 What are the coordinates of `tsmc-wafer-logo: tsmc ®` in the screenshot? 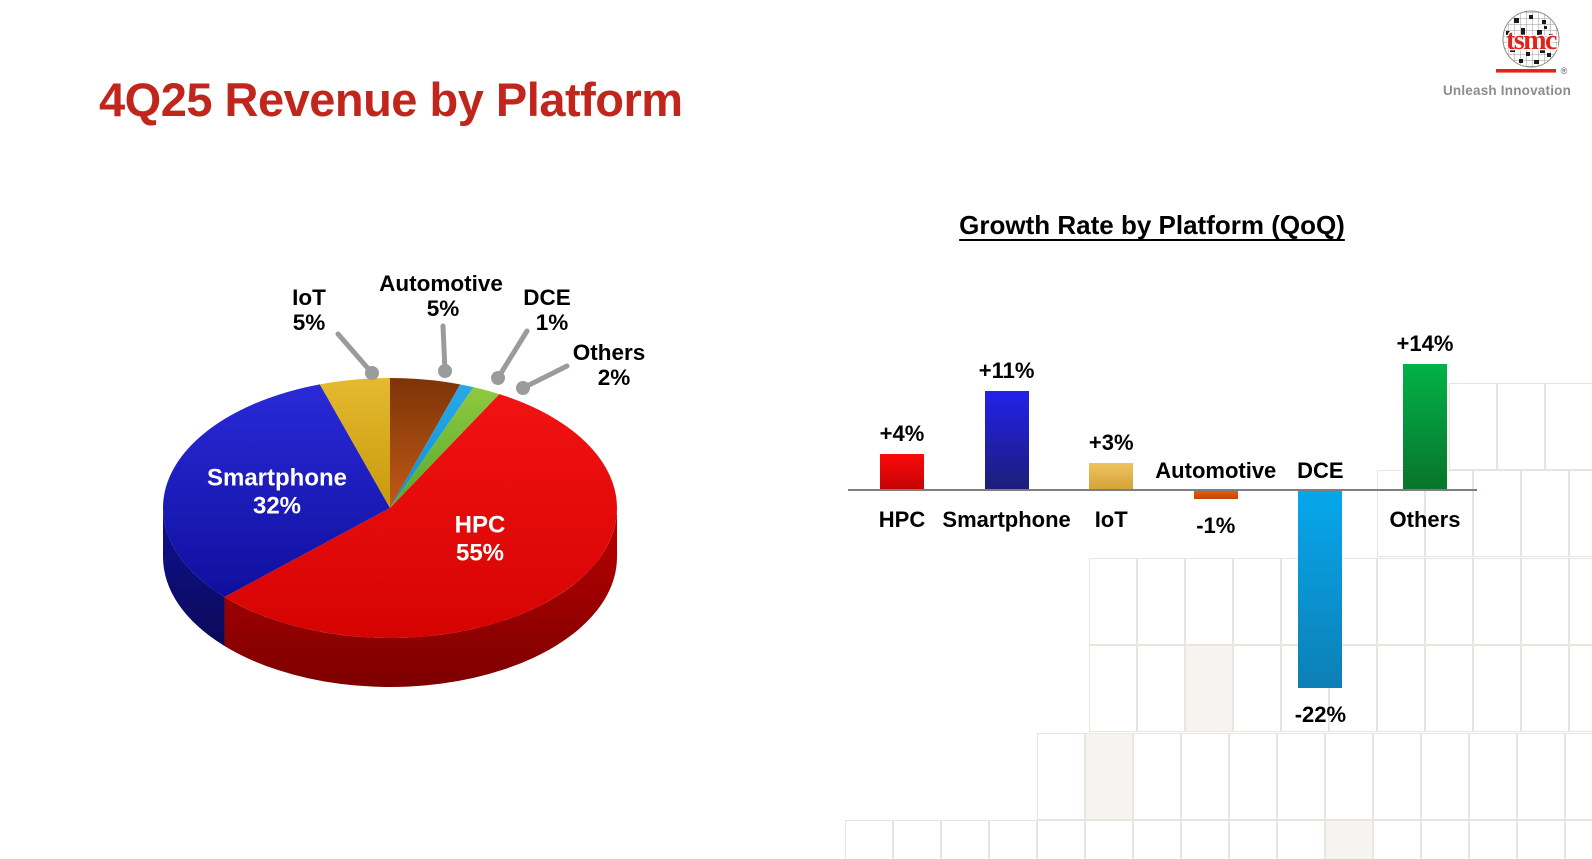 It's located at (1532, 43).